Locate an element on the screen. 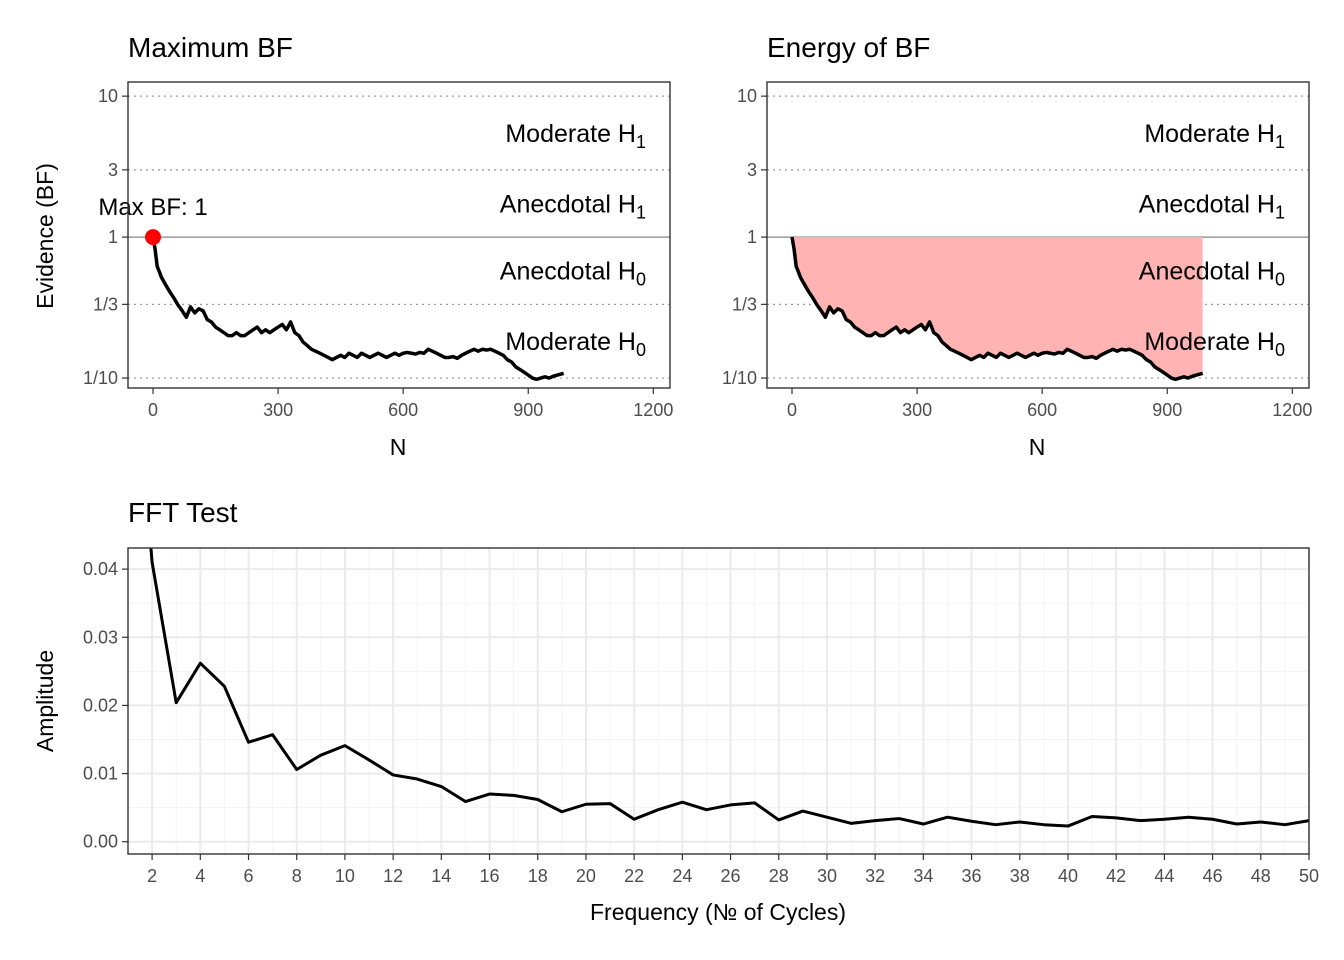  max-bf-panel-border is located at coordinates (399, 235).